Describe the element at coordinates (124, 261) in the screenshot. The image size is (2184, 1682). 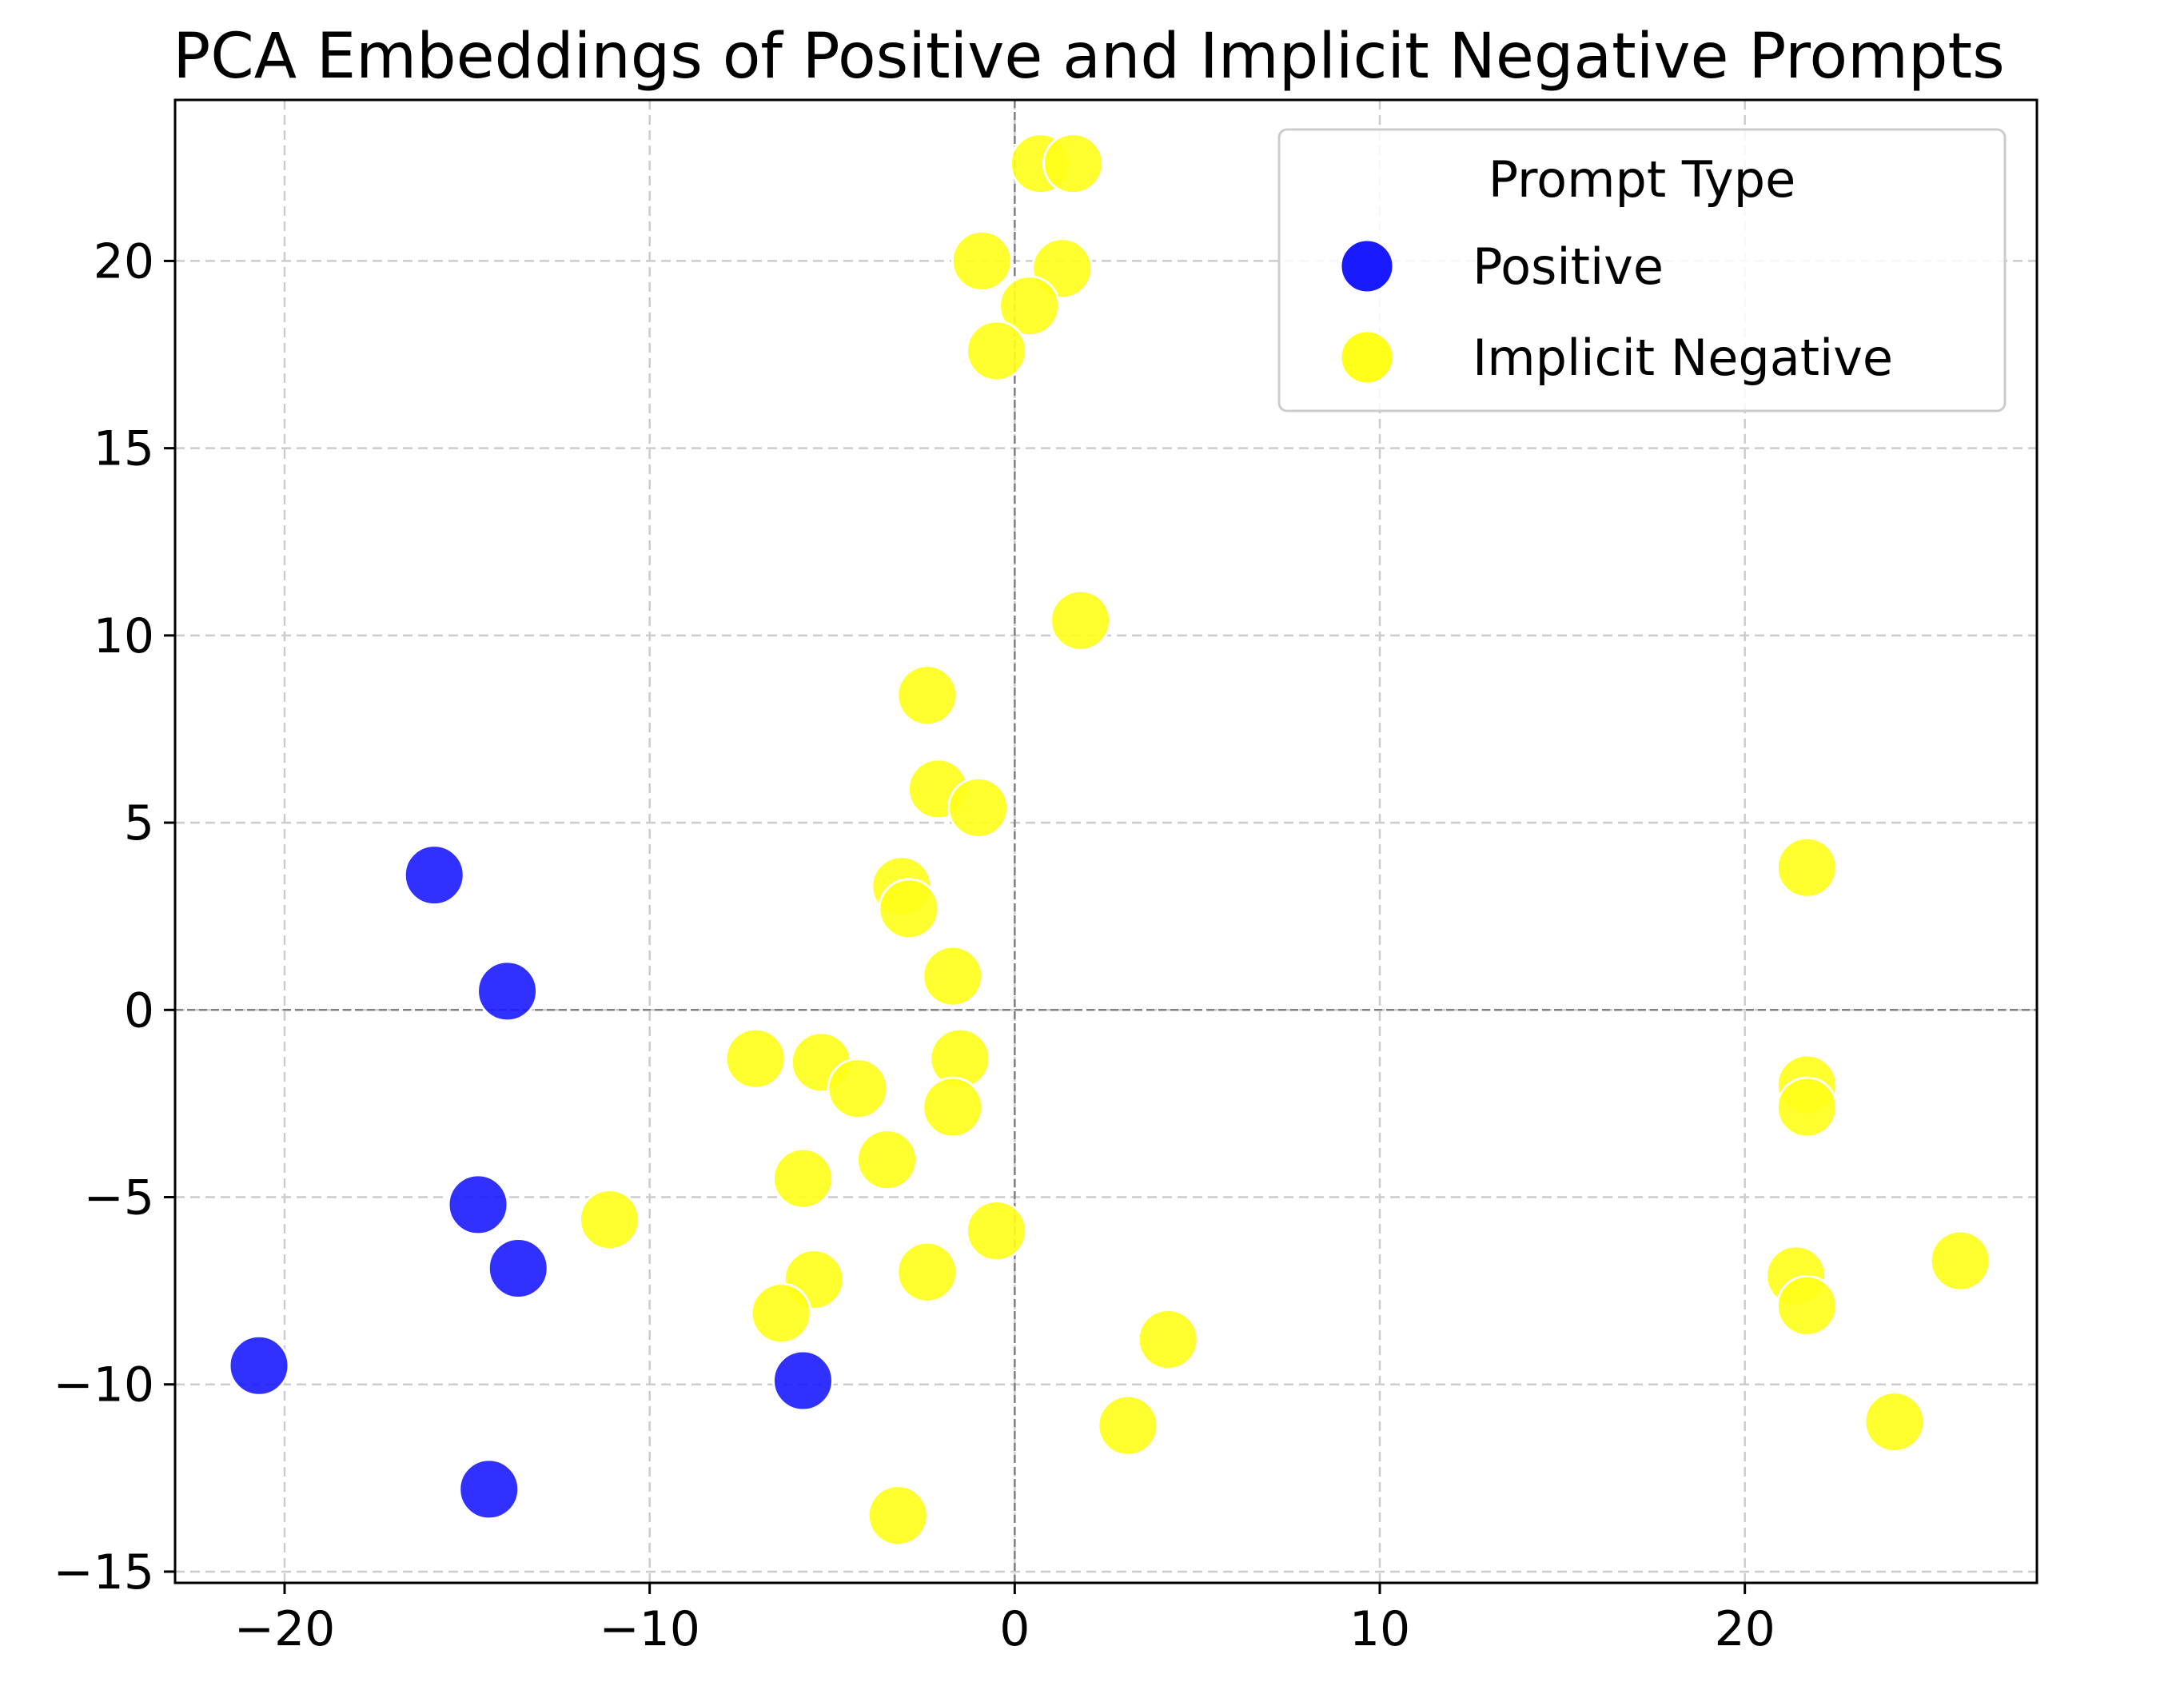
I see `y-tick-label: 20` at that location.